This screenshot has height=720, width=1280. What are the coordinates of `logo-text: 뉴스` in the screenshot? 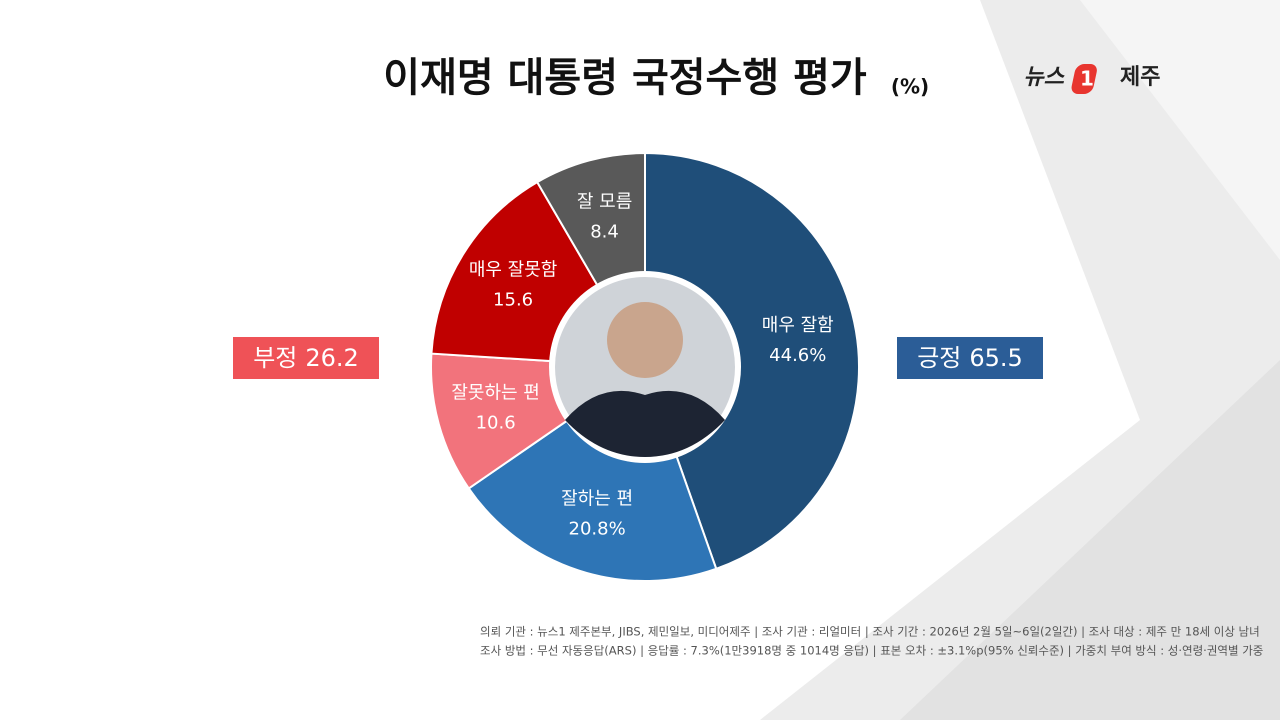 It's located at (1045, 77).